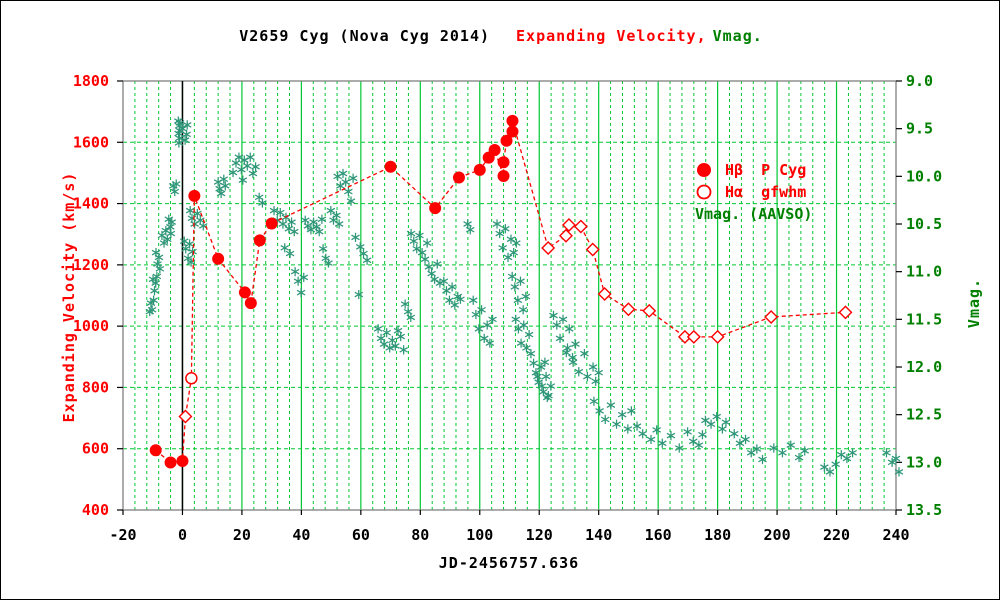 The height and width of the screenshot is (600, 1000). What do you see at coordinates (365, 36) in the screenshot?
I see `chart-title-main: V2659 Cyg (Nova Cyg 2014)` at bounding box center [365, 36].